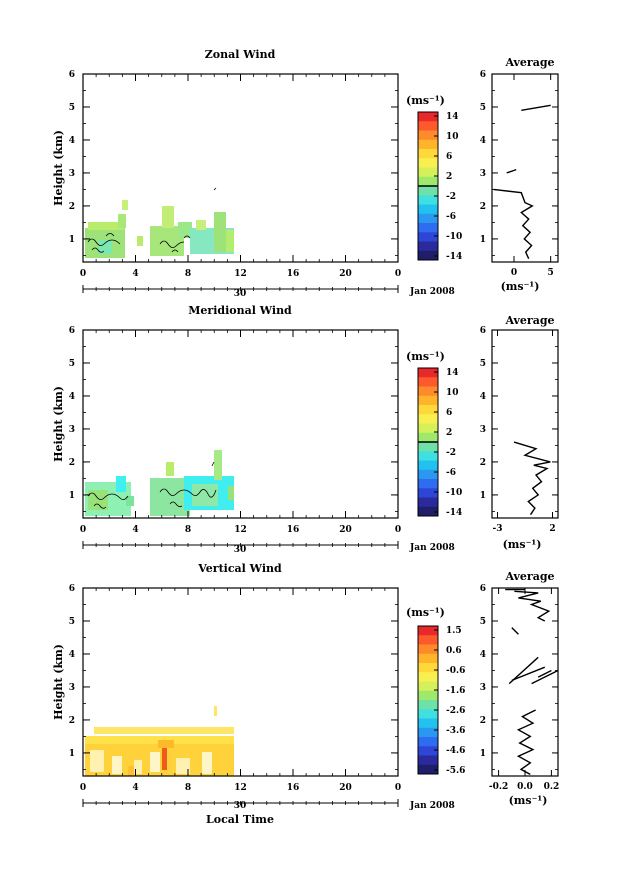 This screenshot has width=618, height=873. Describe the element at coordinates (135, 274) in the screenshot. I see `x-tick-label: 4` at that location.